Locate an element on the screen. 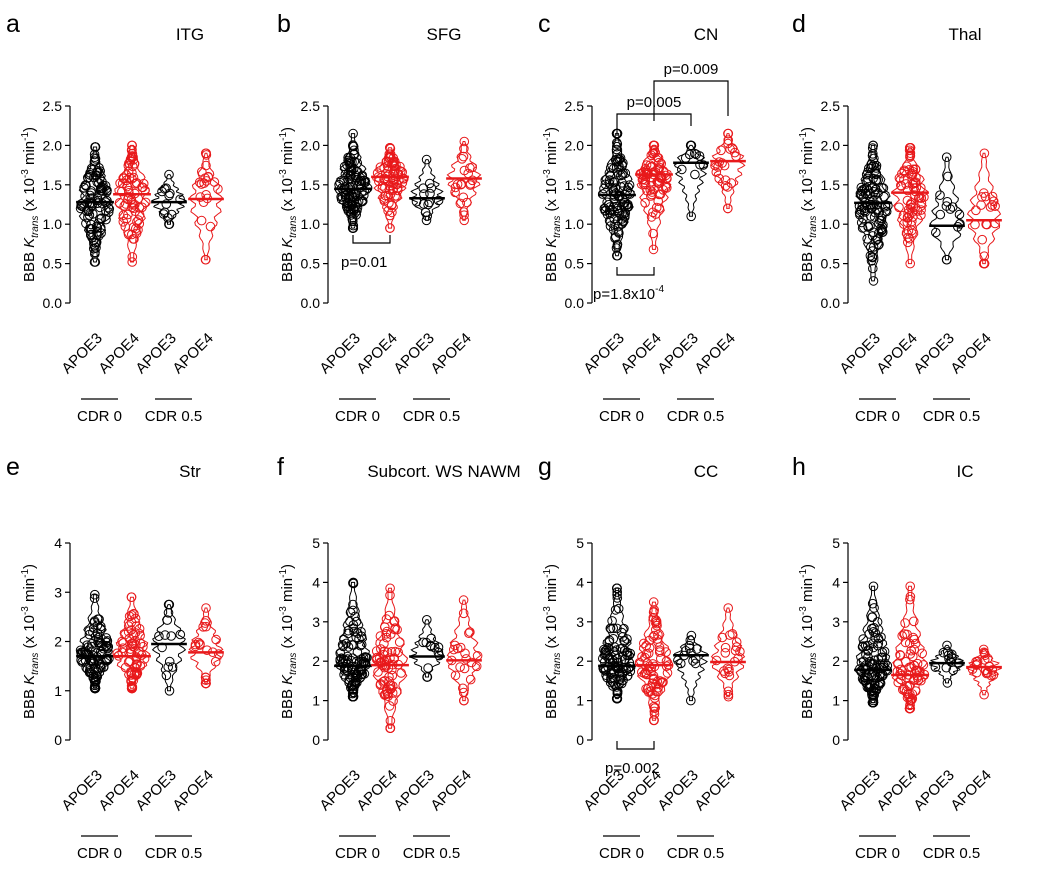 This screenshot has height=872, width=1050. y-label-unit: (x 10 is located at coordinates (807, 197).